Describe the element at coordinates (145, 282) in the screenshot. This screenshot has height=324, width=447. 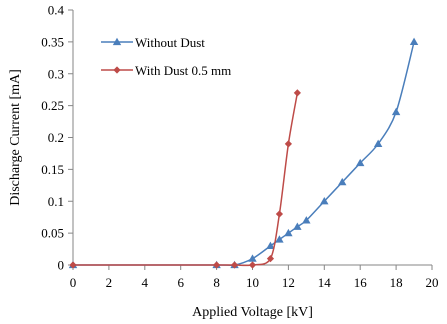
I see `x-tick-label: 4` at that location.